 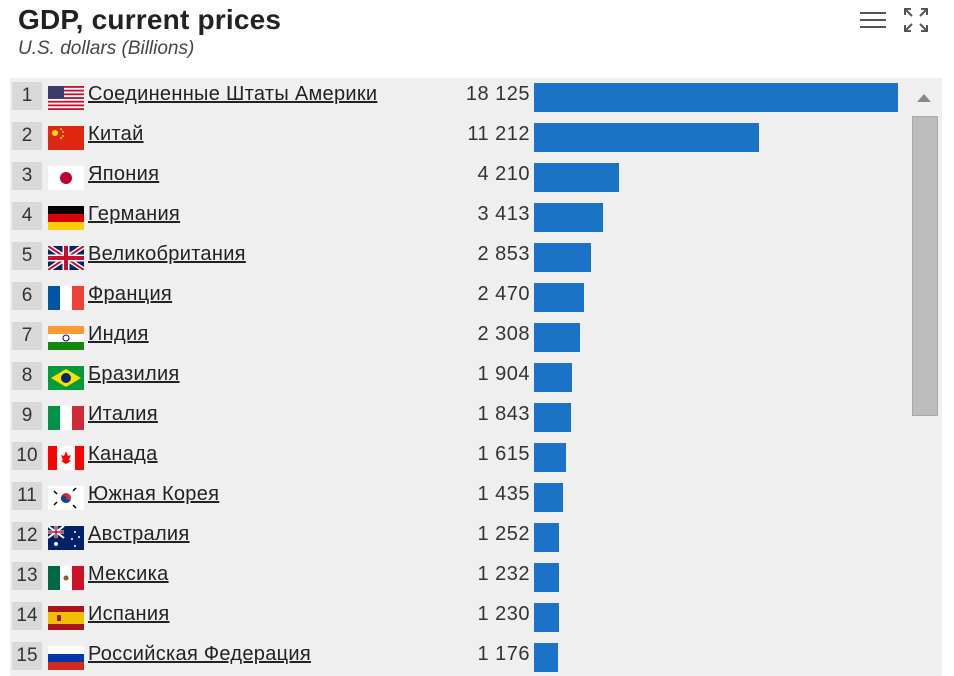 What do you see at coordinates (27, 296) in the screenshot?
I see `rank-label: 6` at bounding box center [27, 296].